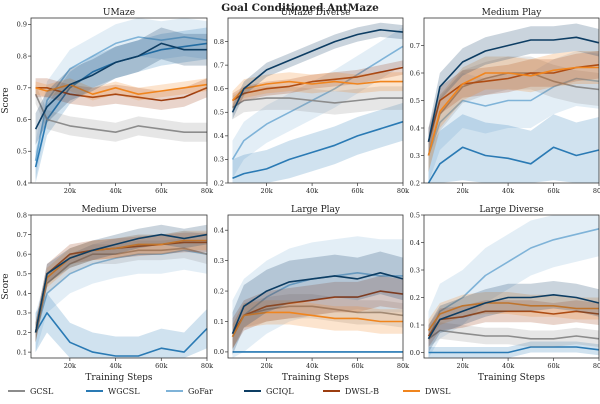 This screenshot has height=404, width=600. Describe the element at coordinates (219, 291) in the screenshot. I see `y-tick-label: 0.2` at that location.